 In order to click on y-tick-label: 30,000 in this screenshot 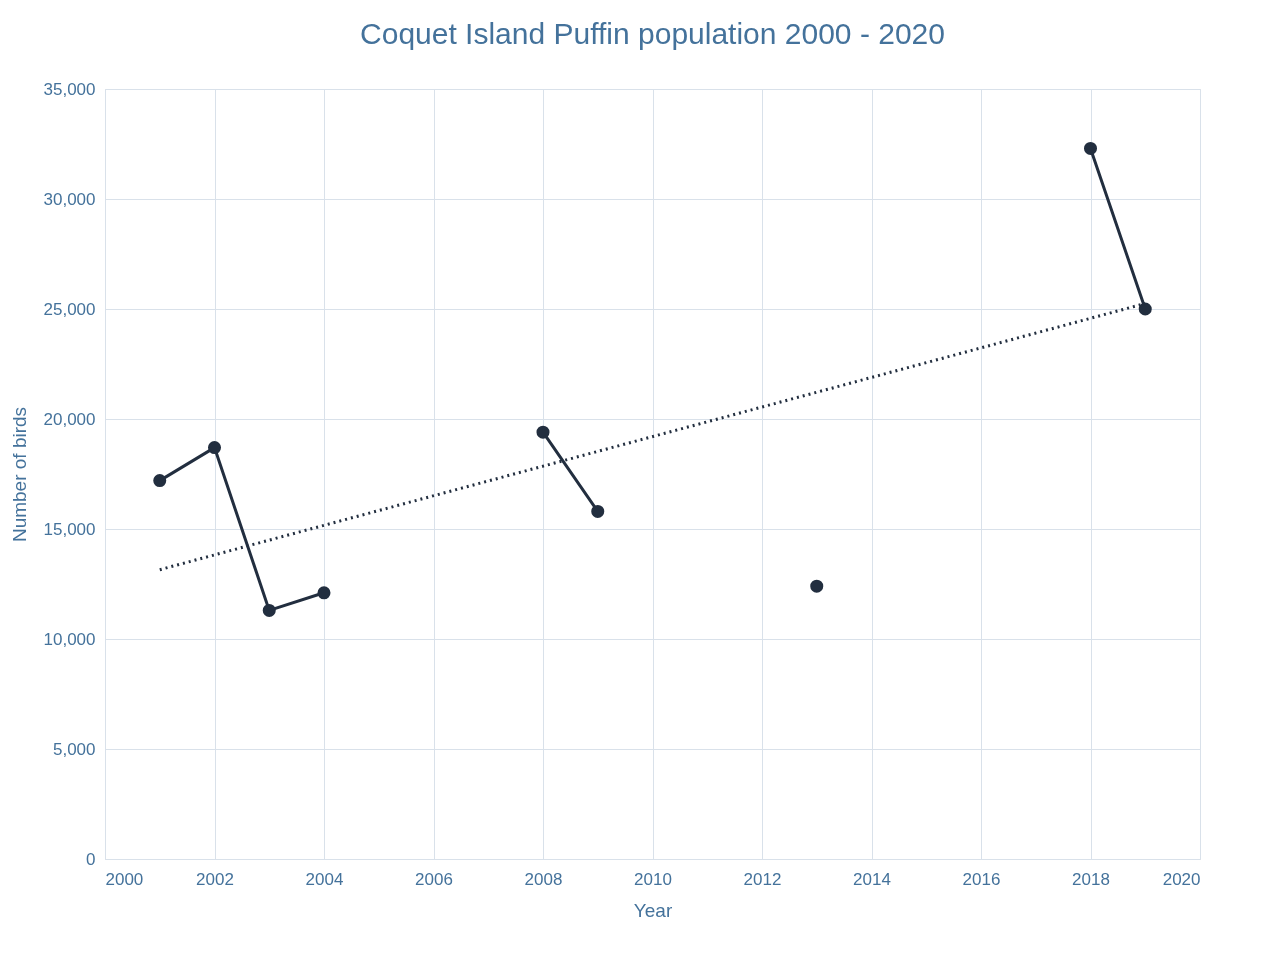, I will do `click(69, 199)`.